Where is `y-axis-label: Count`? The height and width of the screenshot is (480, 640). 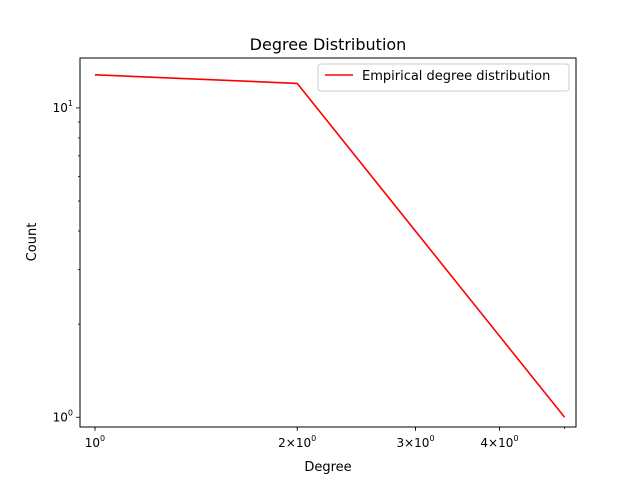
y-axis-label: Count is located at coordinates (32, 242).